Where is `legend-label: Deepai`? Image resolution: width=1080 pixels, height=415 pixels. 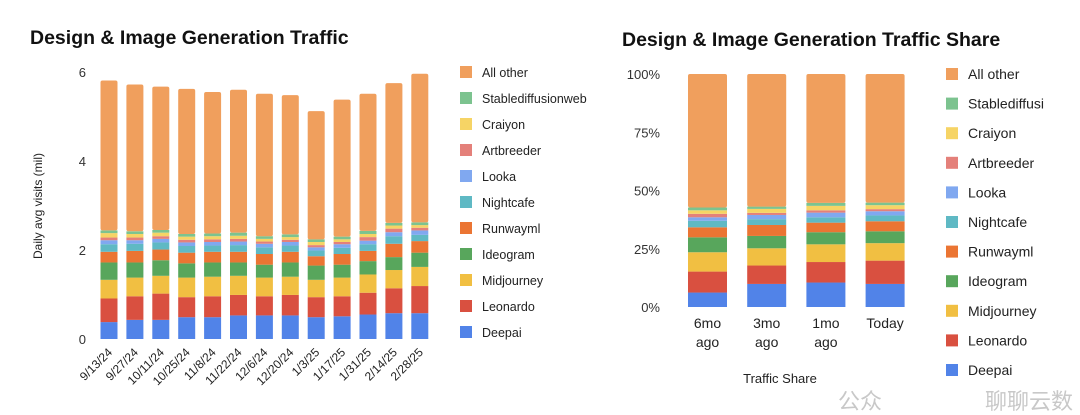
legend-label: Deepai is located at coordinates (990, 370).